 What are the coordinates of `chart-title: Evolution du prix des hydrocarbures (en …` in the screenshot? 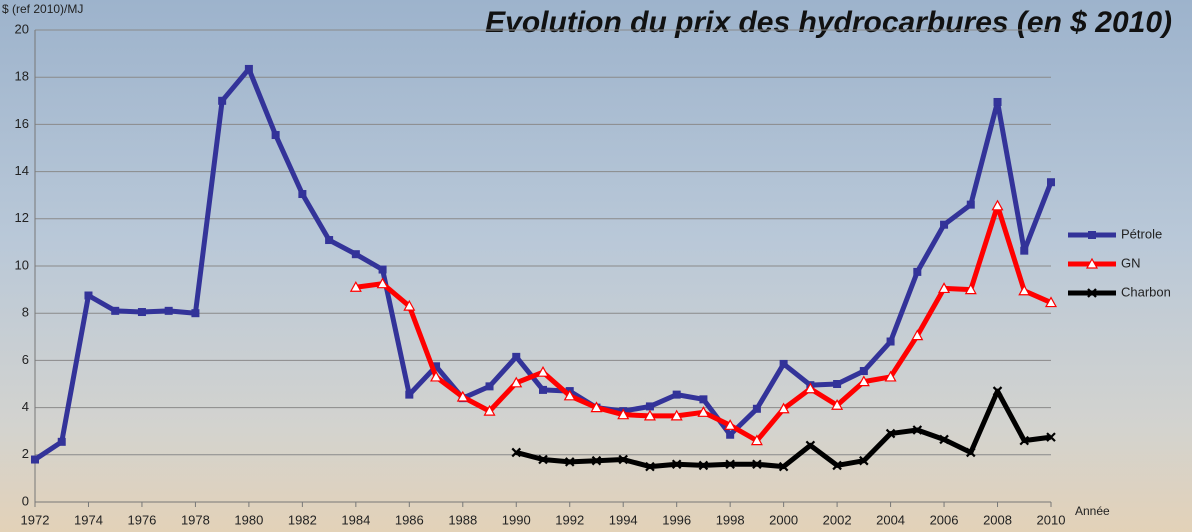 It's located at (828, 22).